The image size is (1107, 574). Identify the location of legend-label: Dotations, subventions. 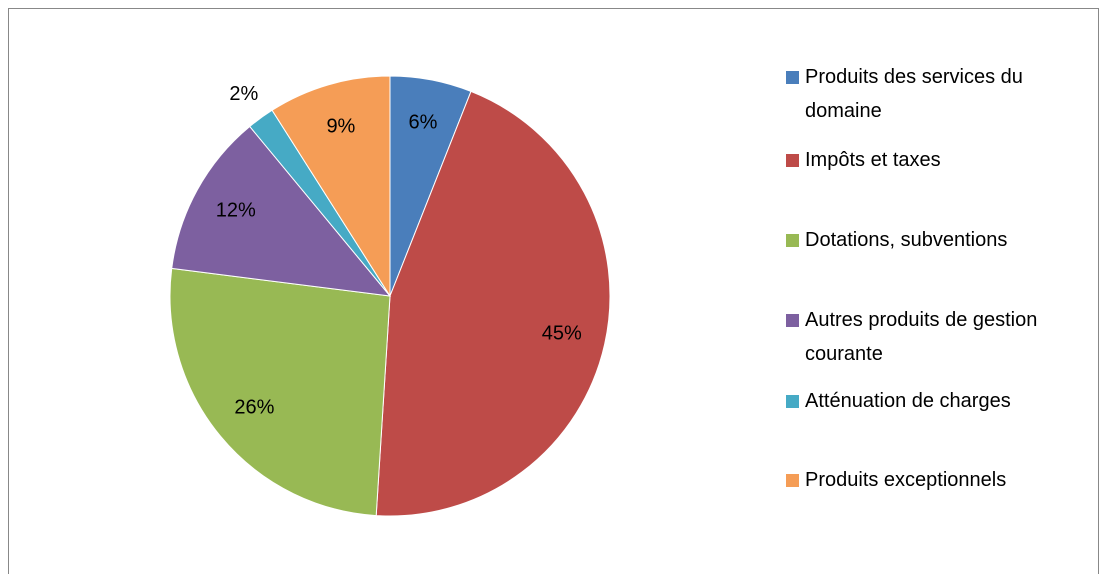
(906, 240).